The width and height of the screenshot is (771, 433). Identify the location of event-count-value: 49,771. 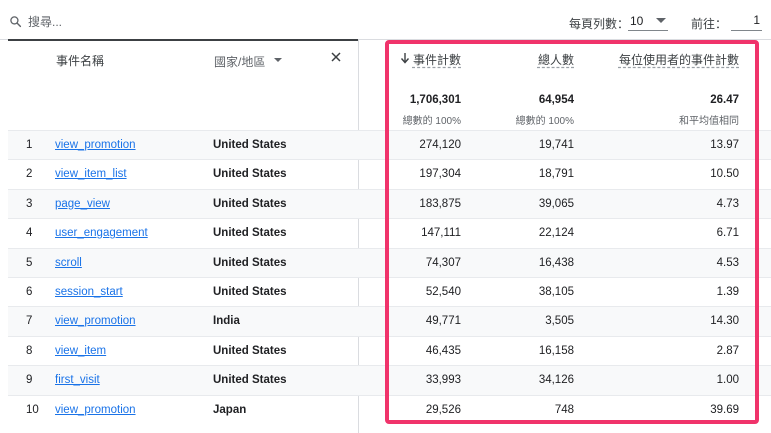
(443, 321).